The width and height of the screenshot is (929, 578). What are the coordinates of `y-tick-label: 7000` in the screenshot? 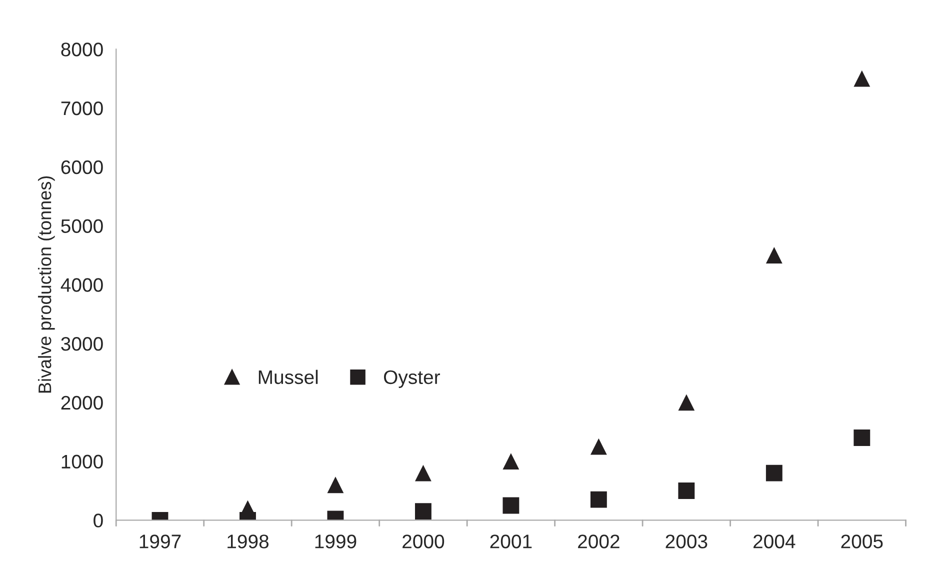 It's located at (82, 108).